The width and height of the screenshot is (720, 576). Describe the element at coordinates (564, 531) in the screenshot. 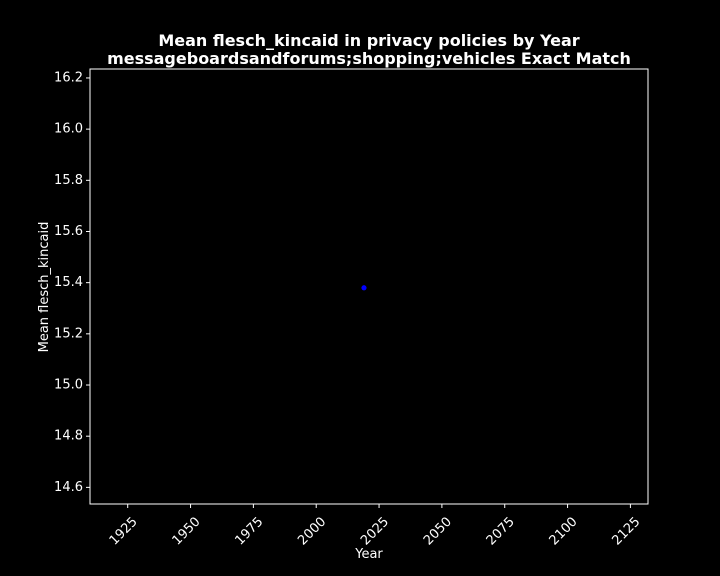

I see `x-tick-label: 2100` at that location.